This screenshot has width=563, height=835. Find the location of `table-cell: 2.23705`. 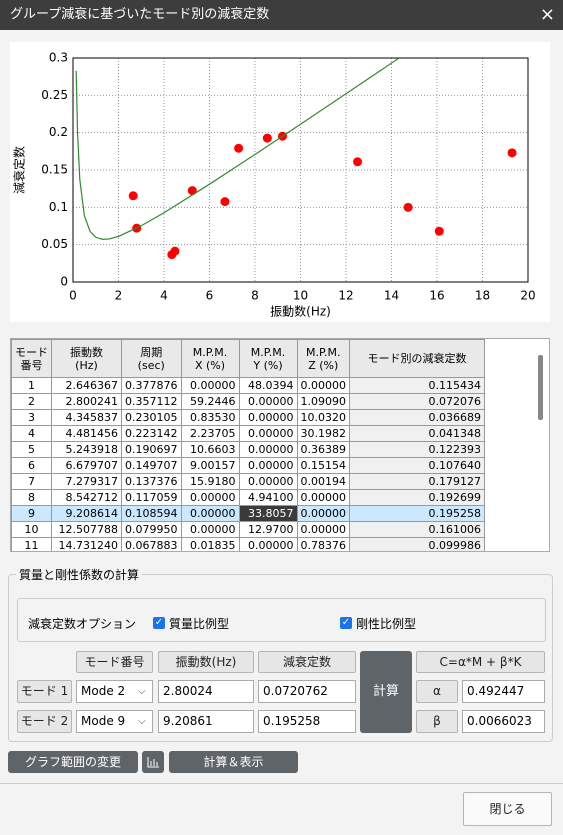

table-cell: 2.23705 is located at coordinates (210, 433).